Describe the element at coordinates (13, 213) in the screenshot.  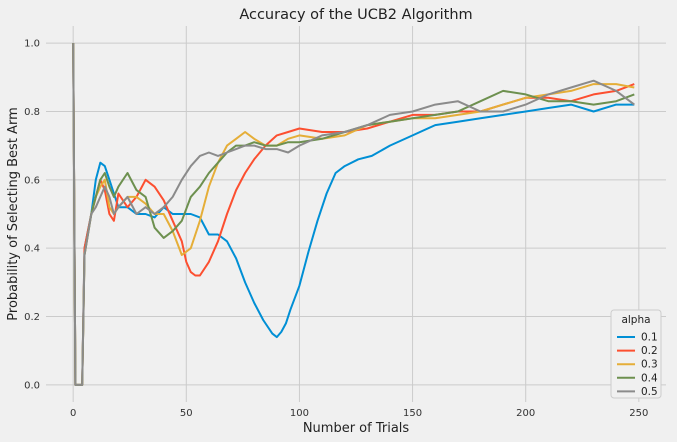
I see `y-axis-label: Probability of Selecting Best Arm` at that location.